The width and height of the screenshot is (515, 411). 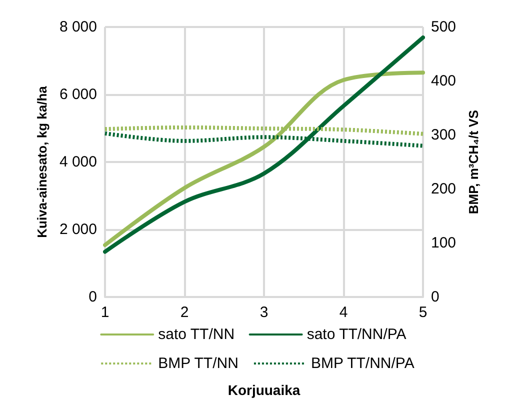 I want to click on y2-tick-label: 100, so click(x=443, y=243).